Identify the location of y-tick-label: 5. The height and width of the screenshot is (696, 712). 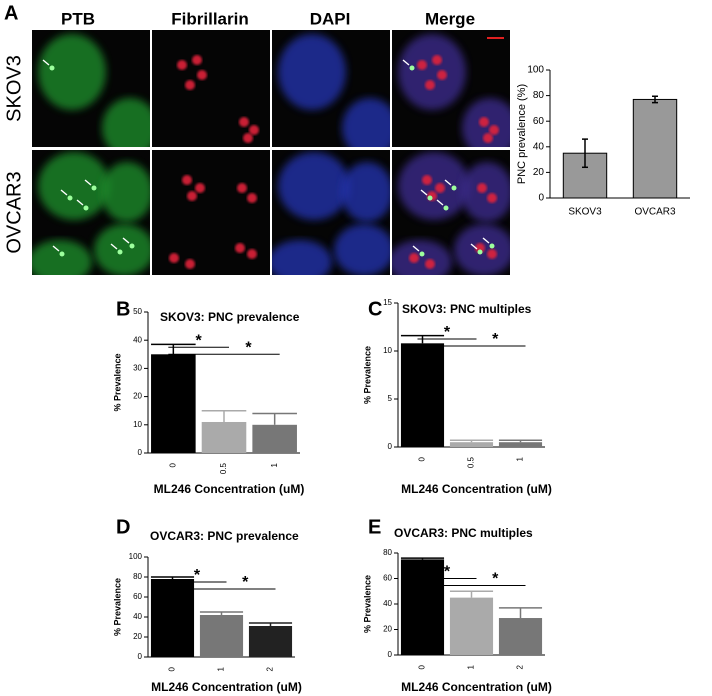
(390, 398).